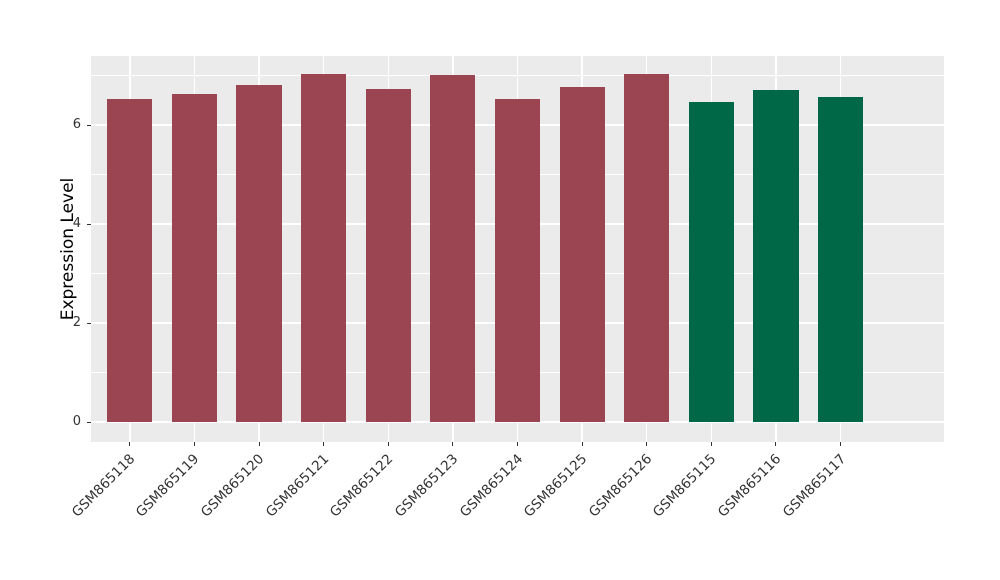  What do you see at coordinates (711, 444) in the screenshot?
I see `x-tick-mark-GSM865115` at bounding box center [711, 444].